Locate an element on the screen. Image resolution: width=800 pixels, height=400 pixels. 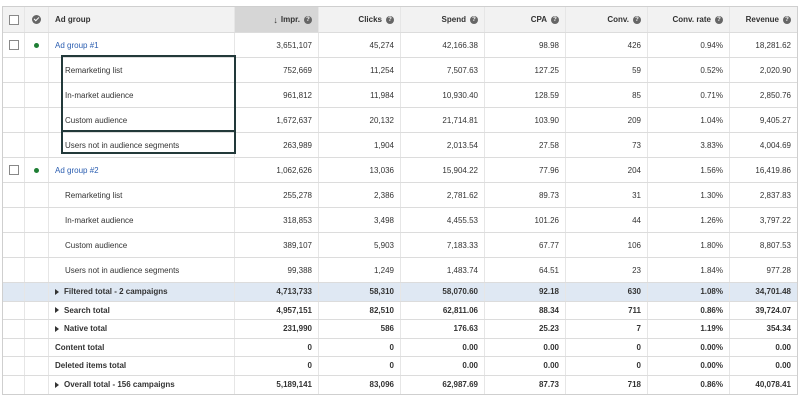
clicks-value: 2,386 is located at coordinates (360, 195).